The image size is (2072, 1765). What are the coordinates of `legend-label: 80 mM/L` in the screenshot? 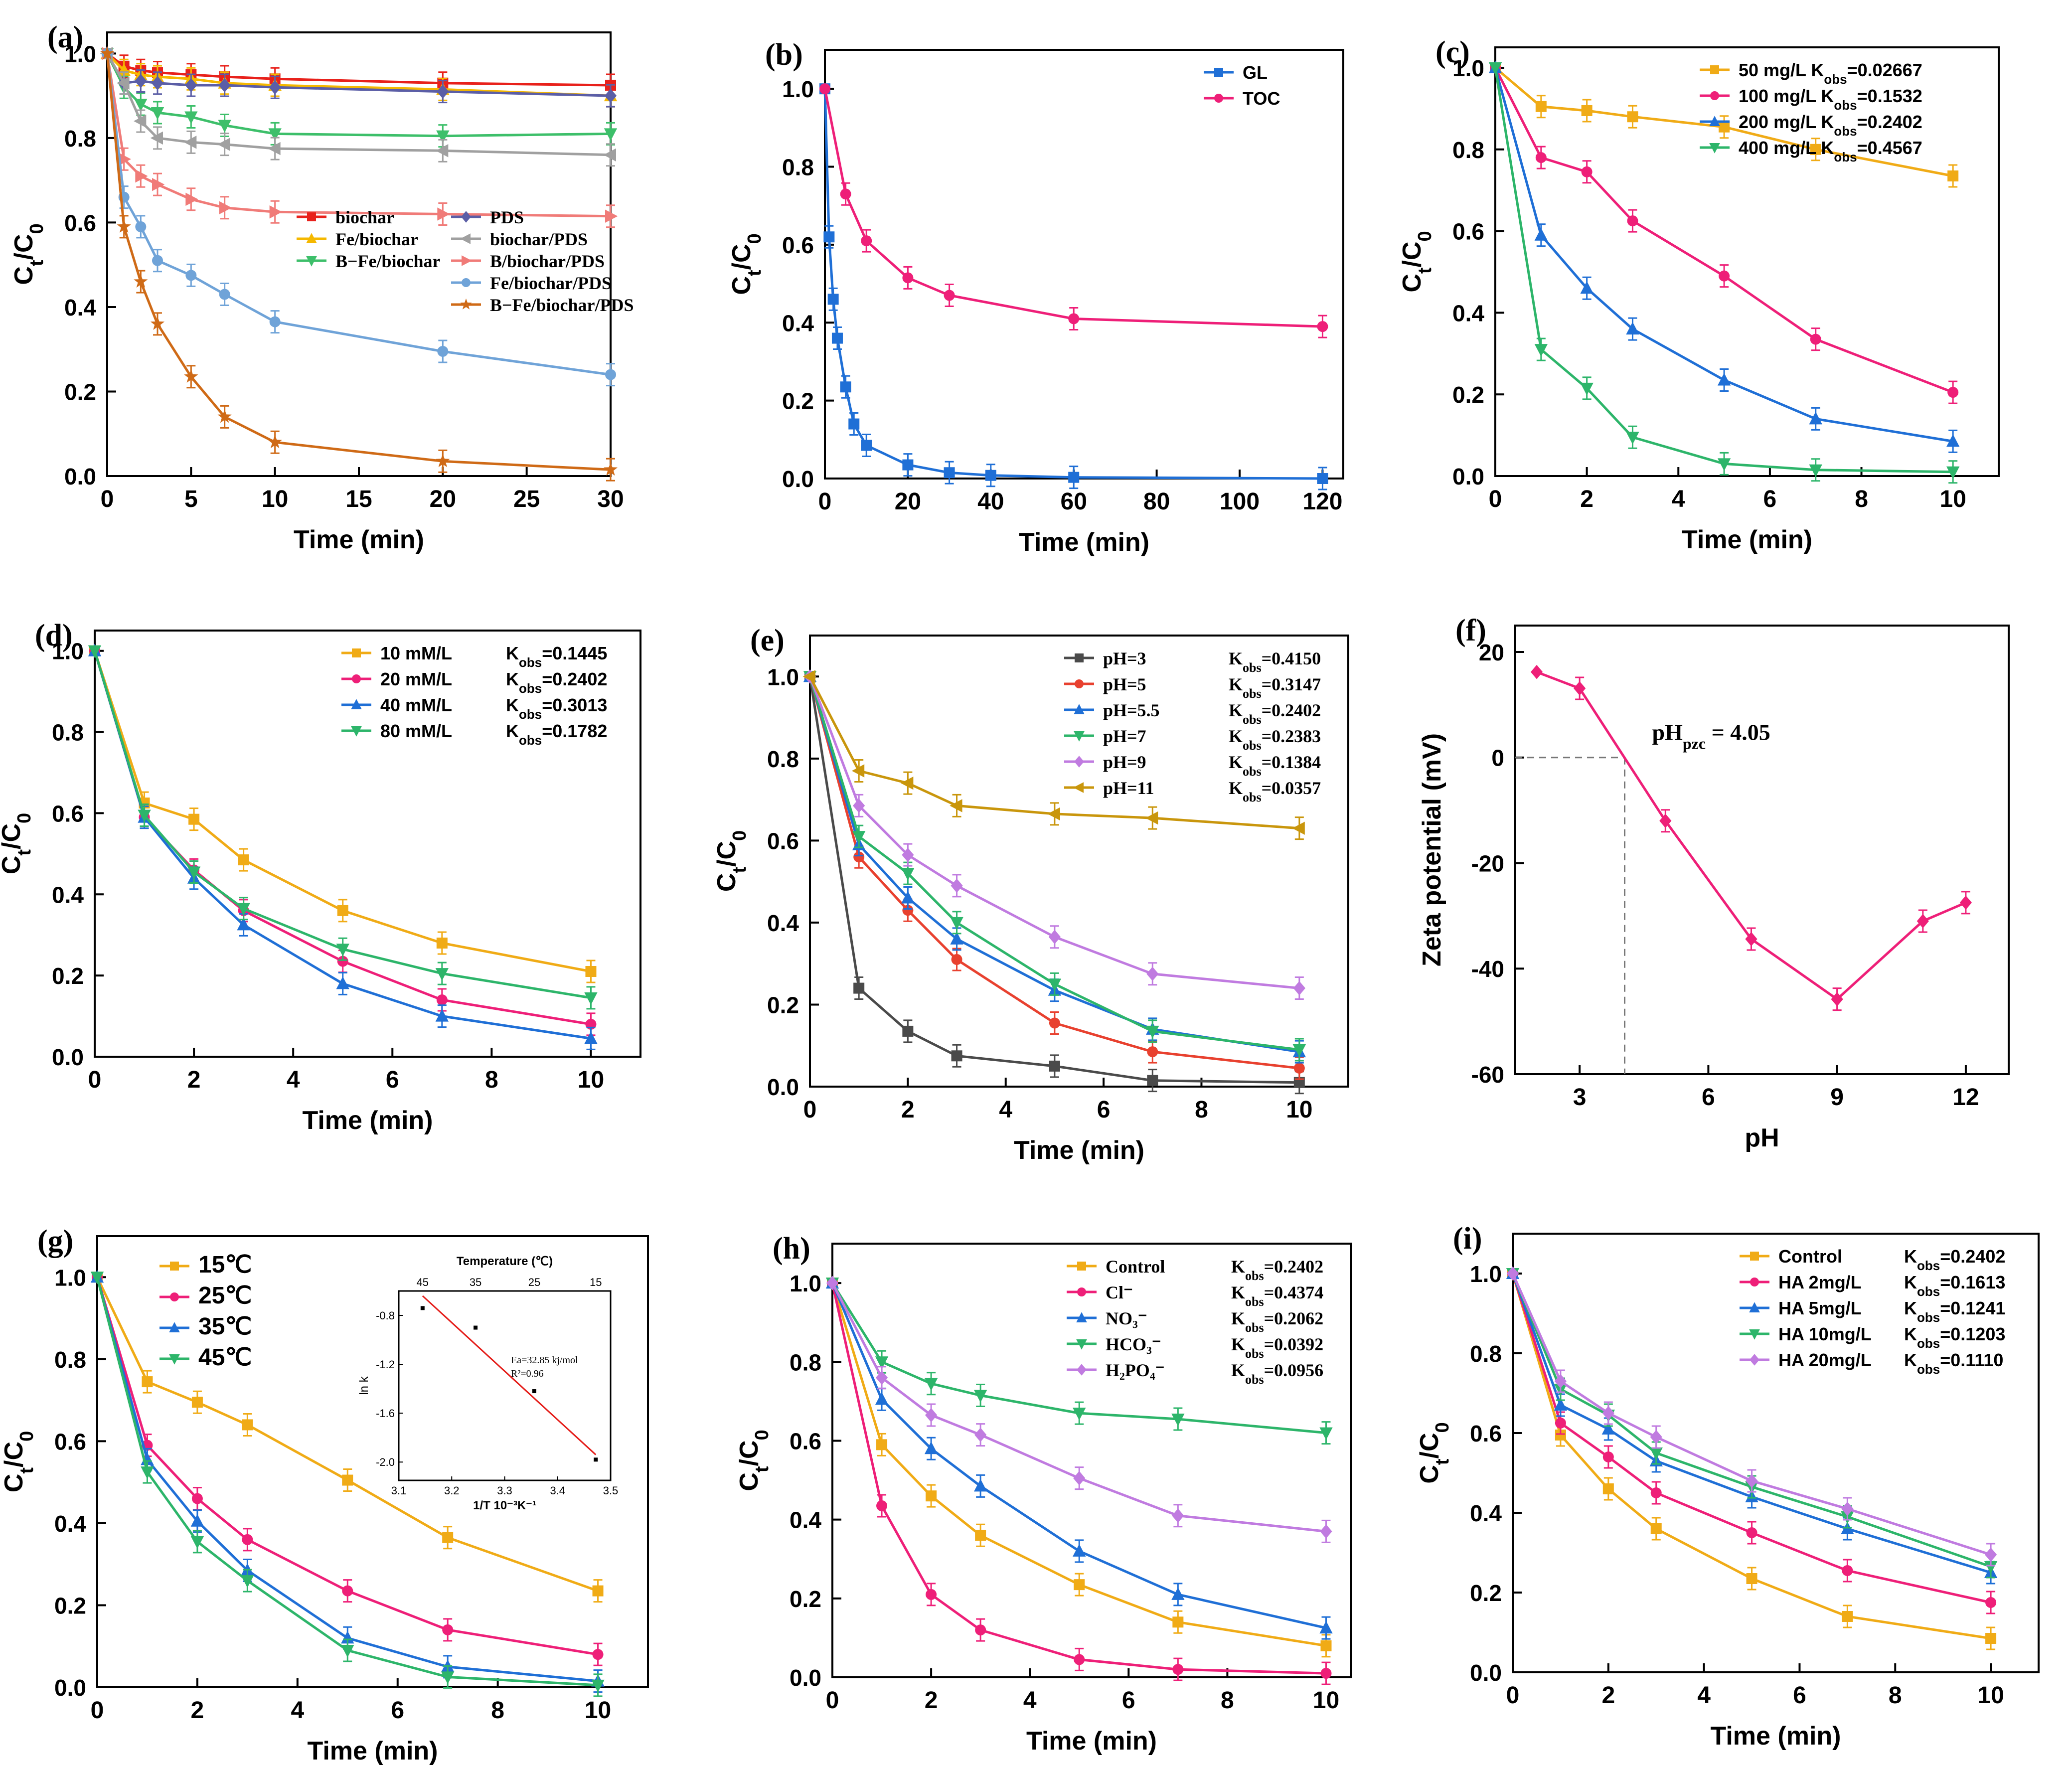 It's located at (416, 731).